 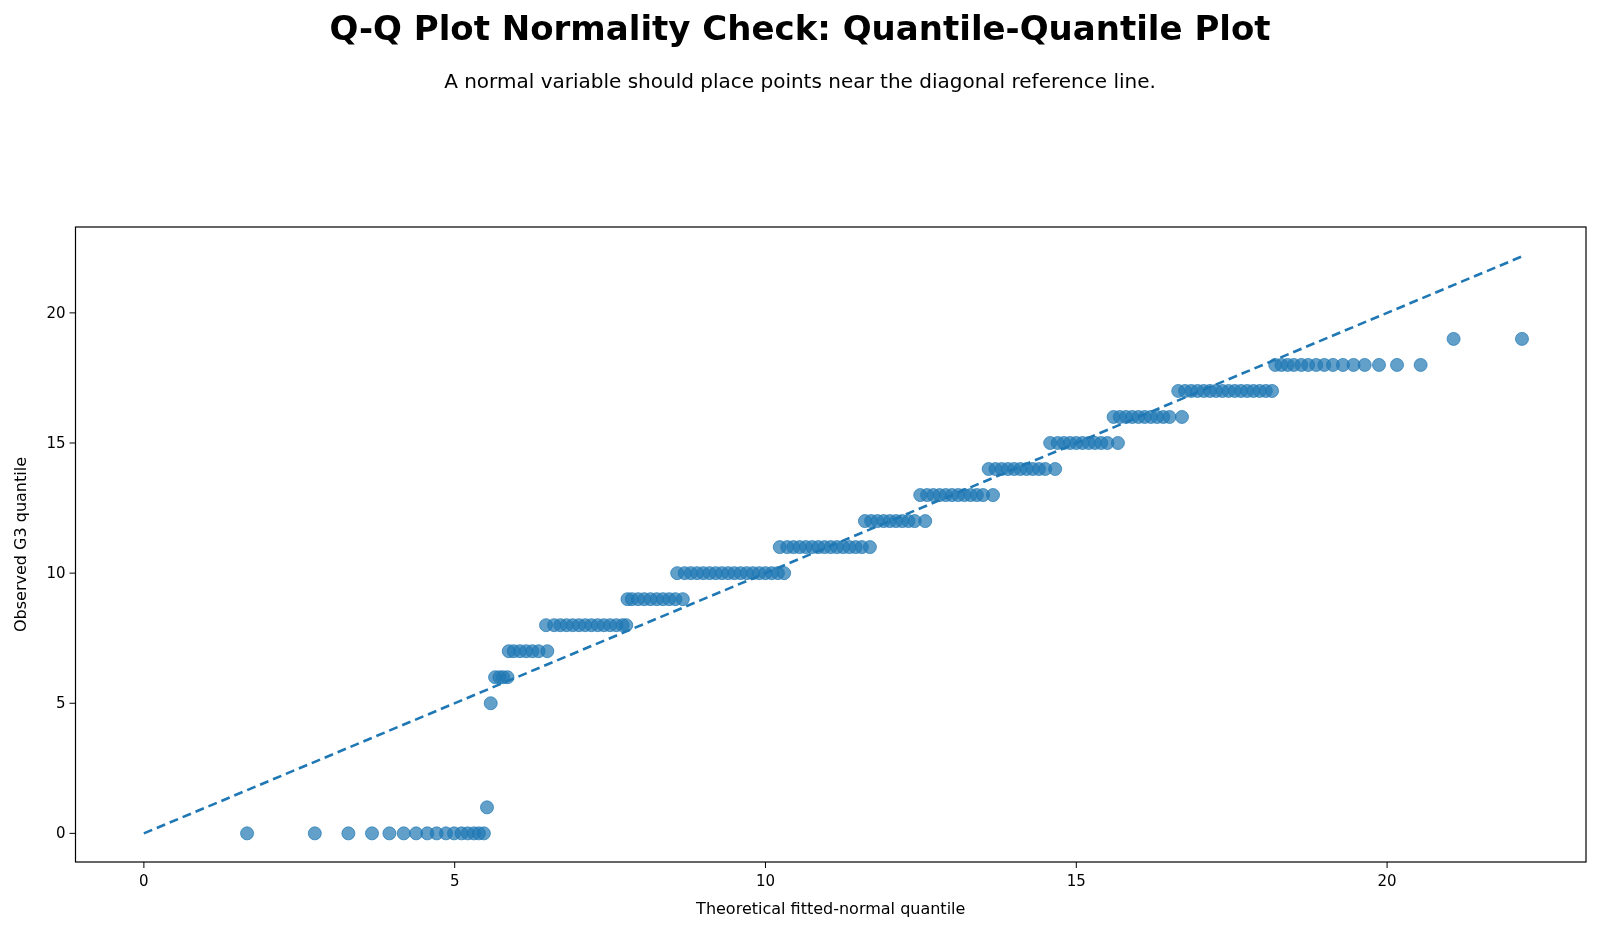 I want to click on y-tick-label: 5, so click(x=60, y=703).